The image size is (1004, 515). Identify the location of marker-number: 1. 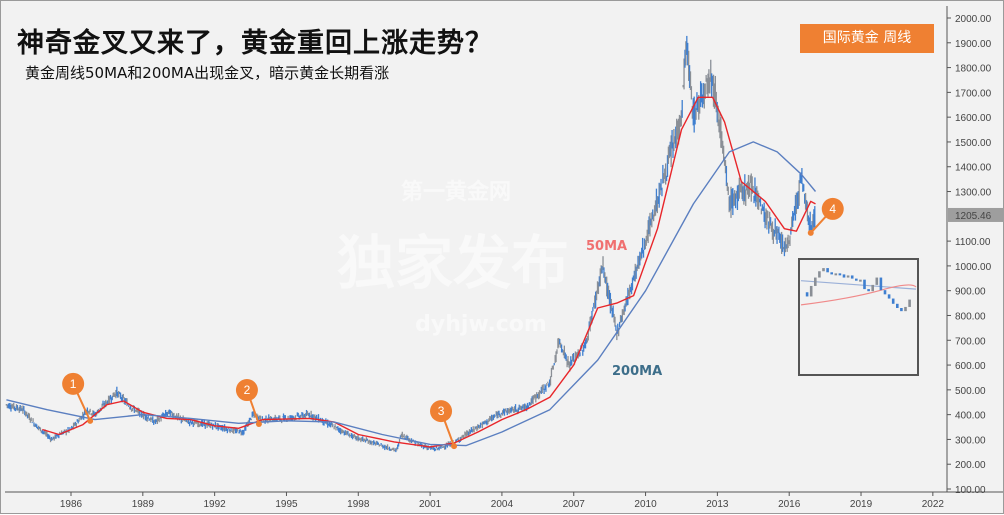
(73, 384).